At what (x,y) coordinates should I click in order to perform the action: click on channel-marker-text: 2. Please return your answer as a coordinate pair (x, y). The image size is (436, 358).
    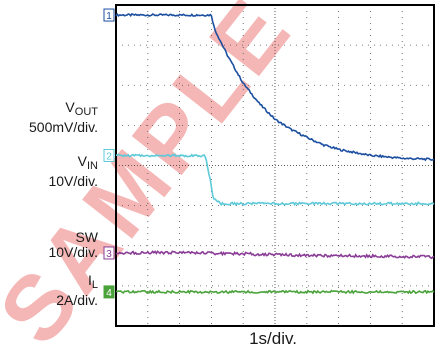
    Looking at the image, I should click on (109, 156).